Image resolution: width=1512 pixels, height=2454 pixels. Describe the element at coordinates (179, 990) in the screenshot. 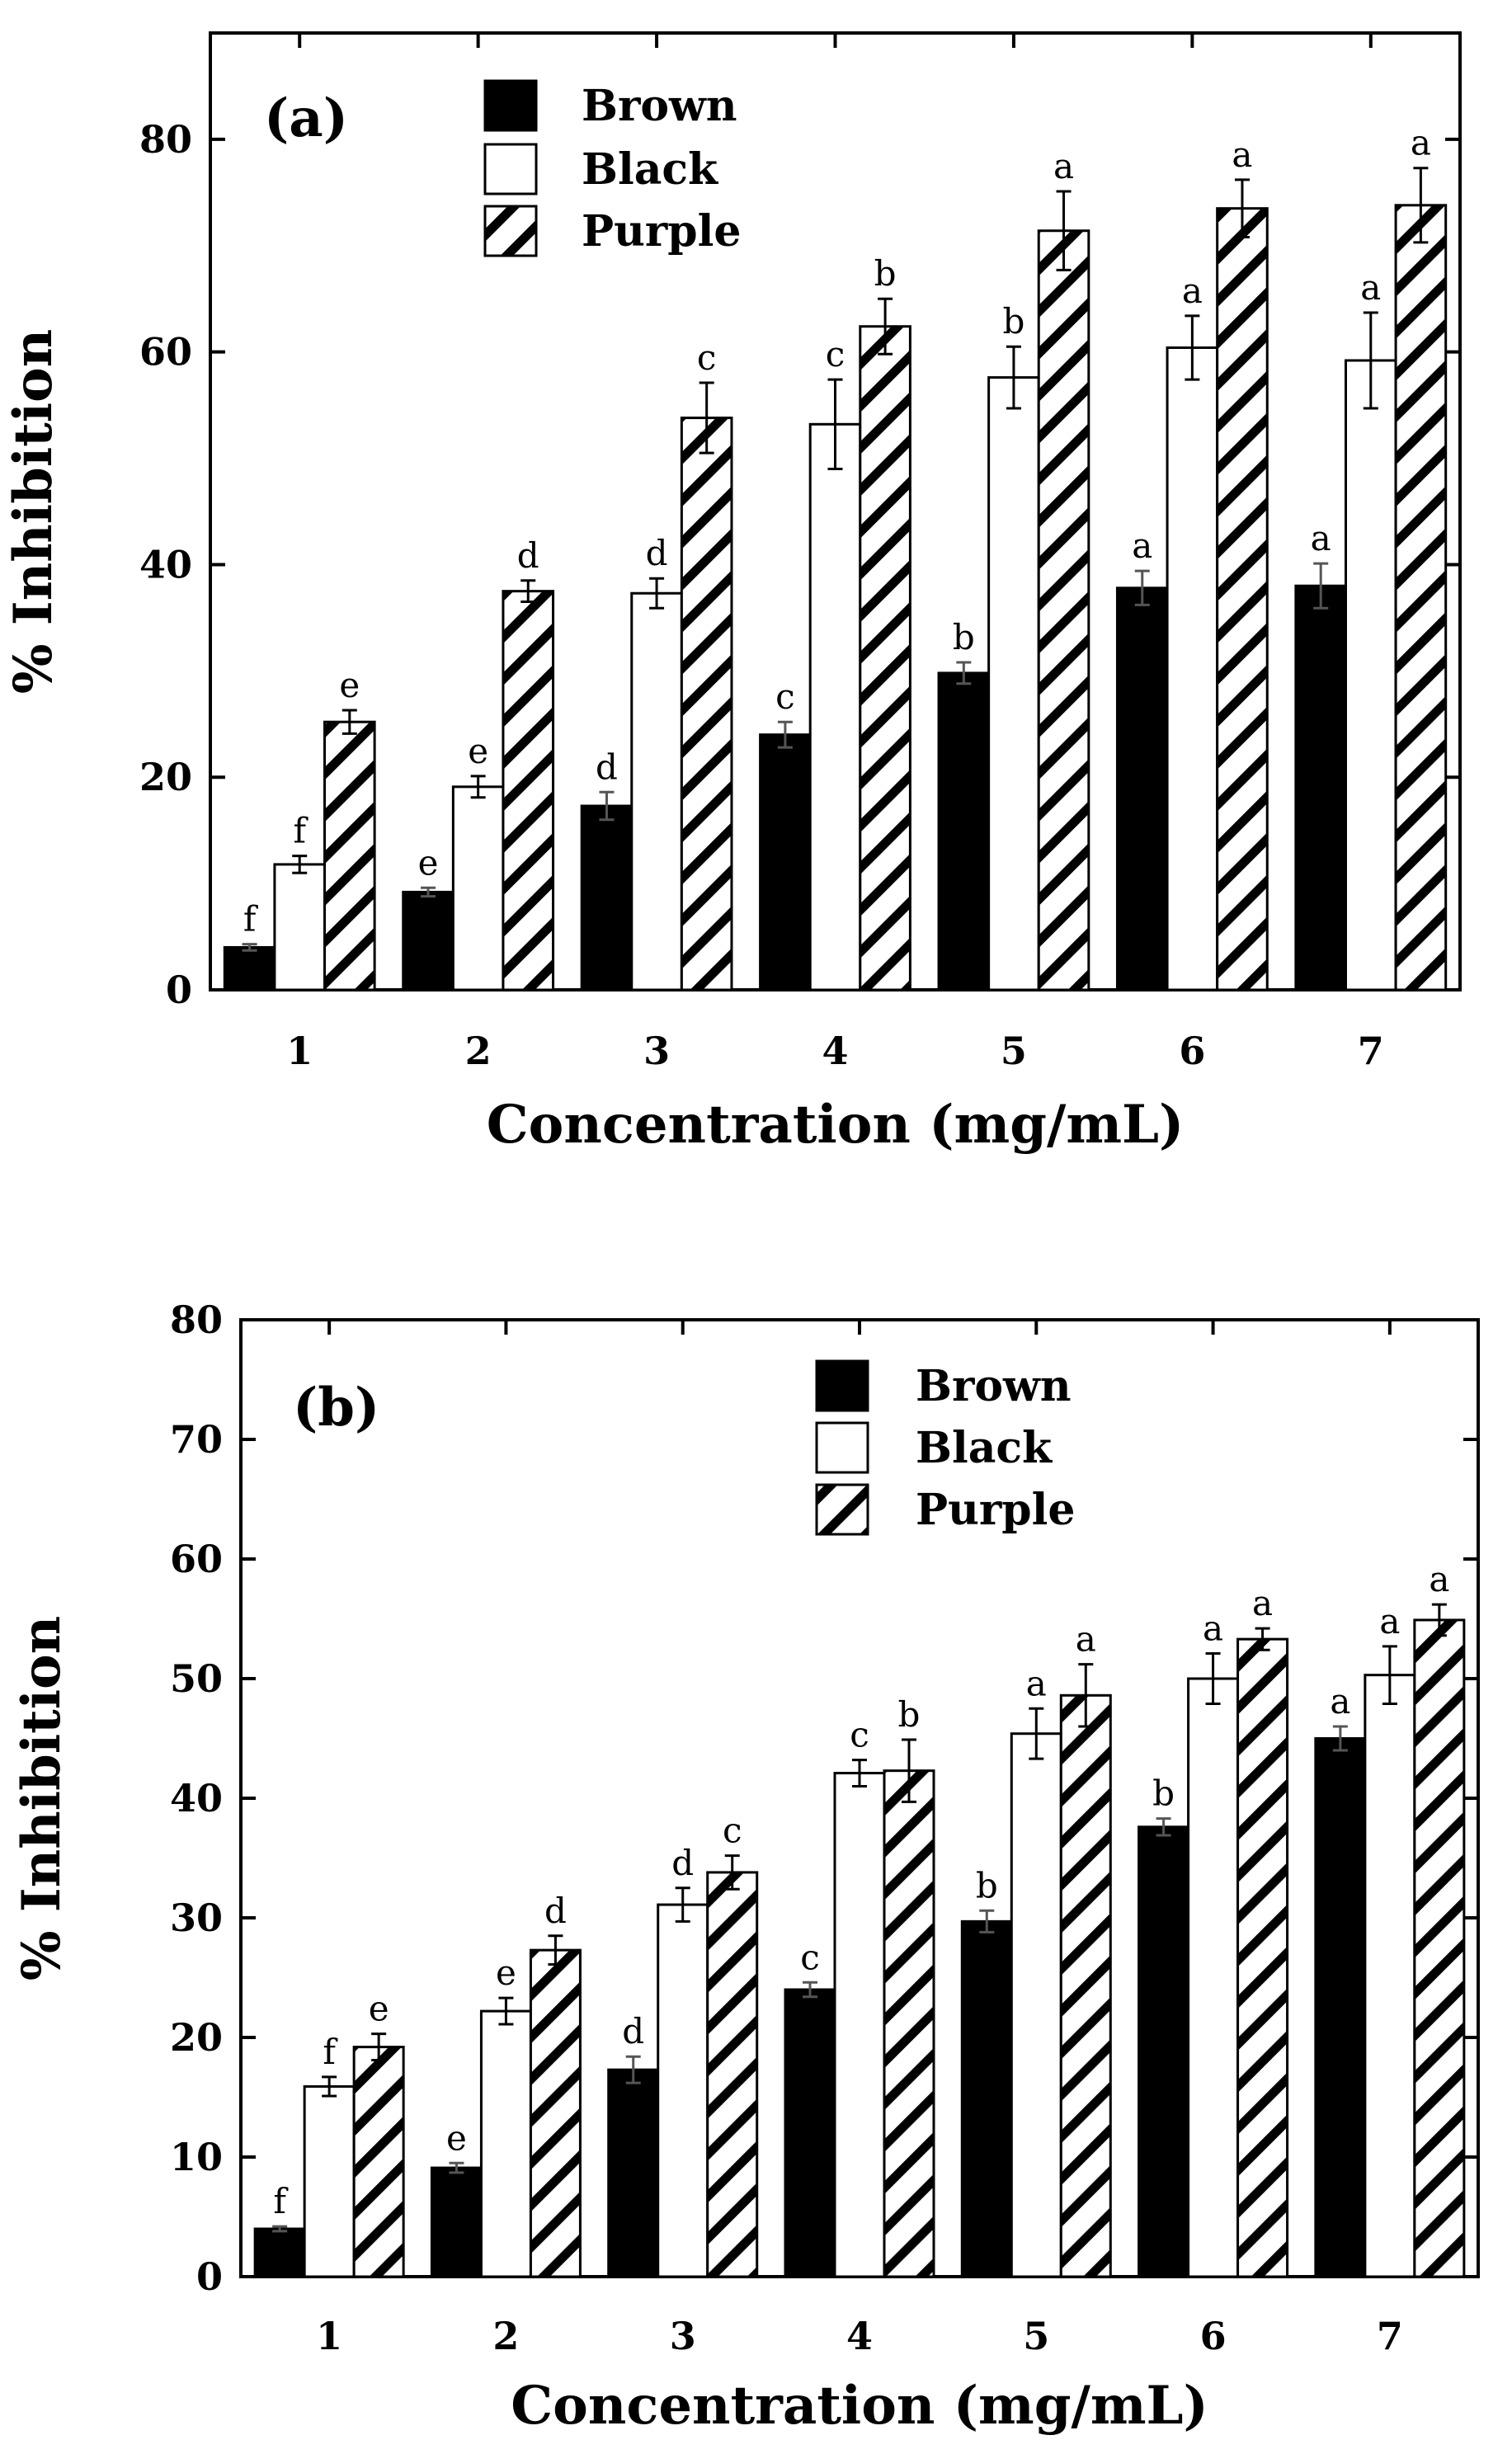

I see `y-tick-label-a: 0` at that location.